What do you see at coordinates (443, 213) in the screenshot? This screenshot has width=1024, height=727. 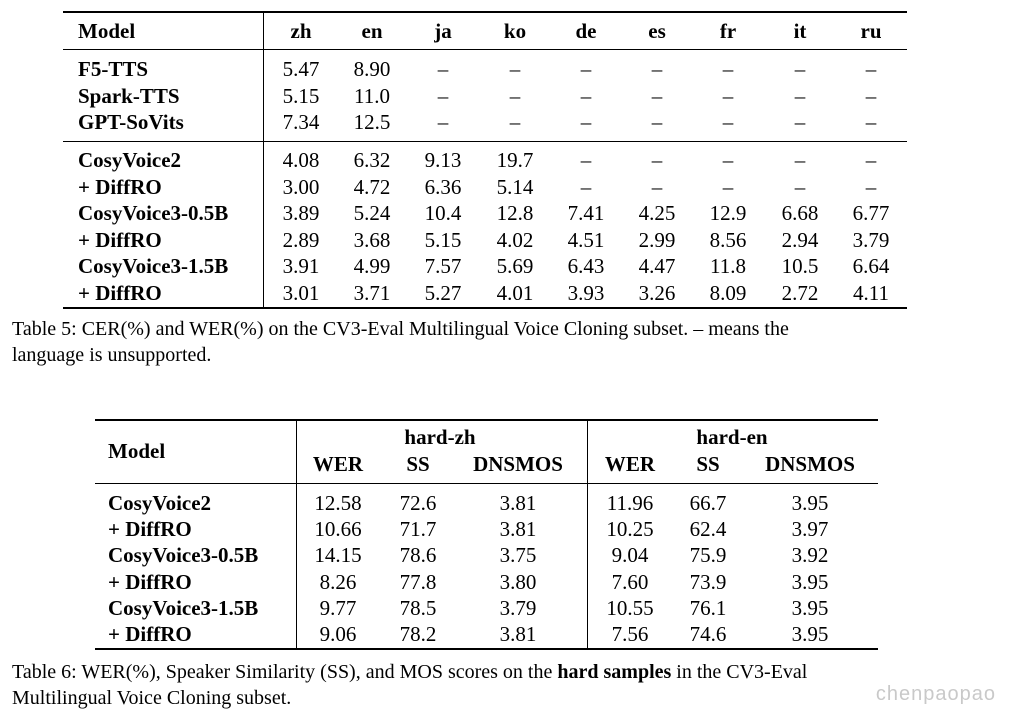 I see `table5-value-cell: 10.4` at bounding box center [443, 213].